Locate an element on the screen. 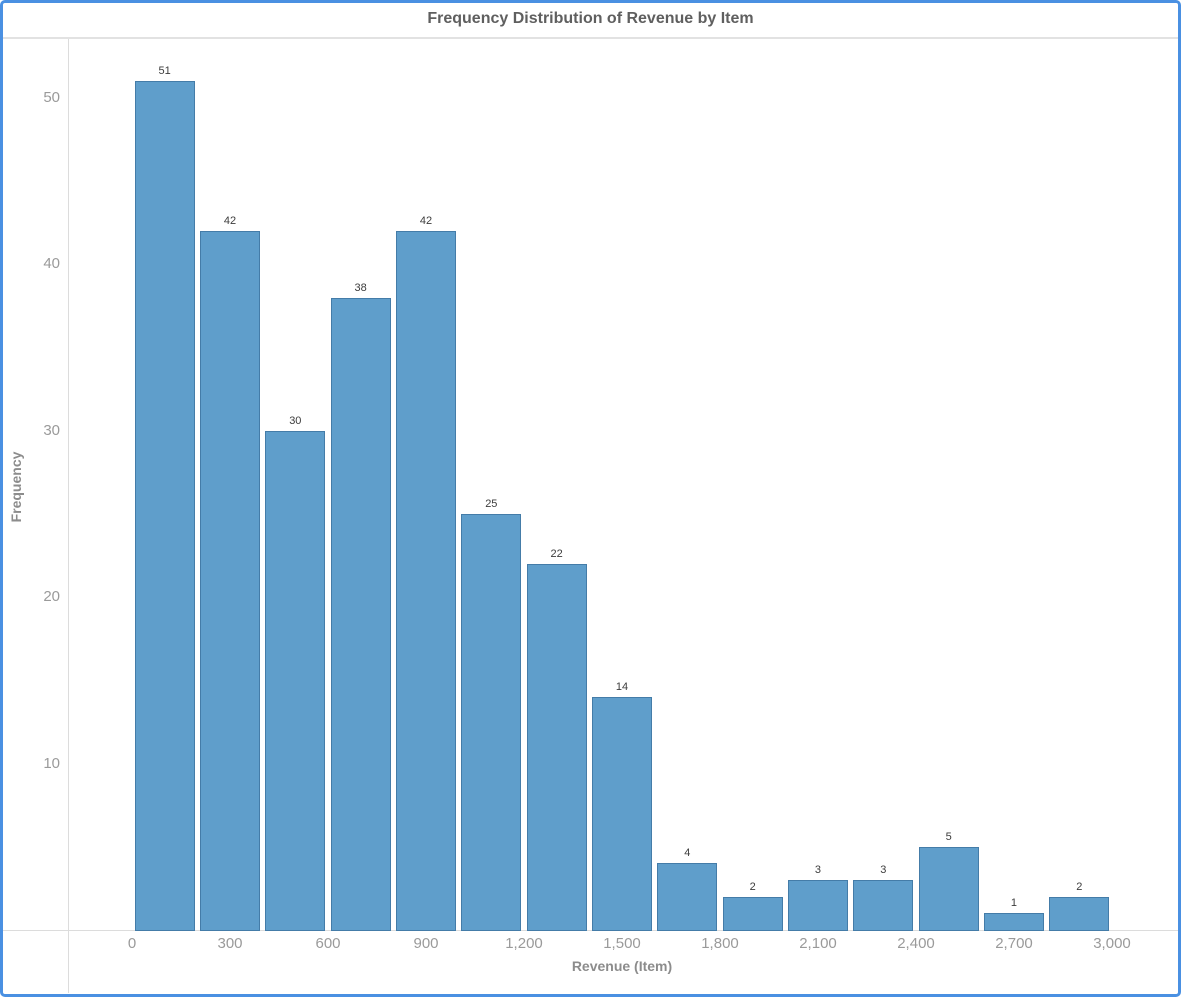 Image resolution: width=1181 pixels, height=997 pixels. bar-value-label: 51 is located at coordinates (164, 71).